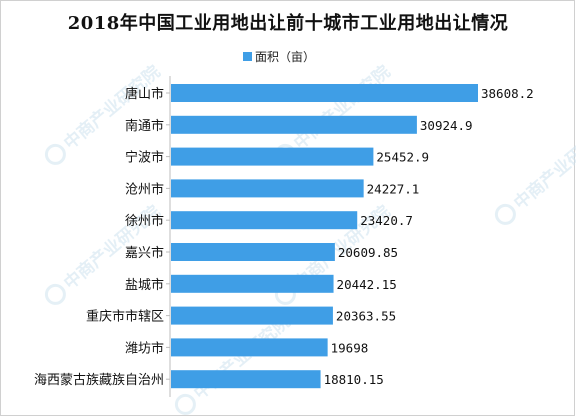 This screenshot has height=417, width=576. I want to click on value-label: 20609.85, so click(368, 252).